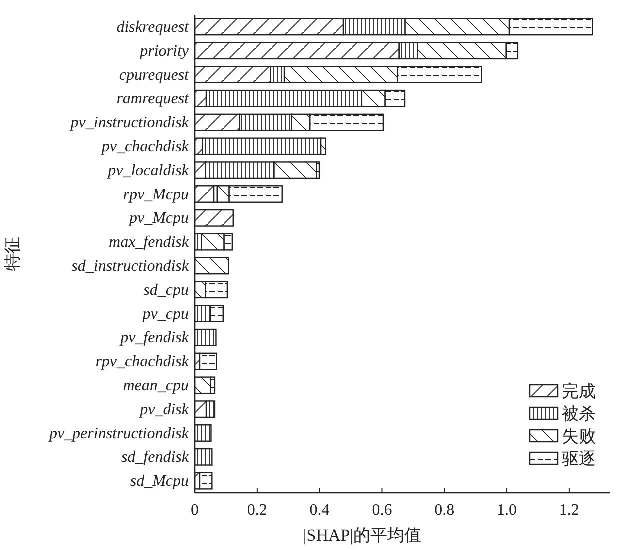  What do you see at coordinates (131, 266) in the screenshot?
I see `y-tick-label: sd_instructiondisk` at bounding box center [131, 266].